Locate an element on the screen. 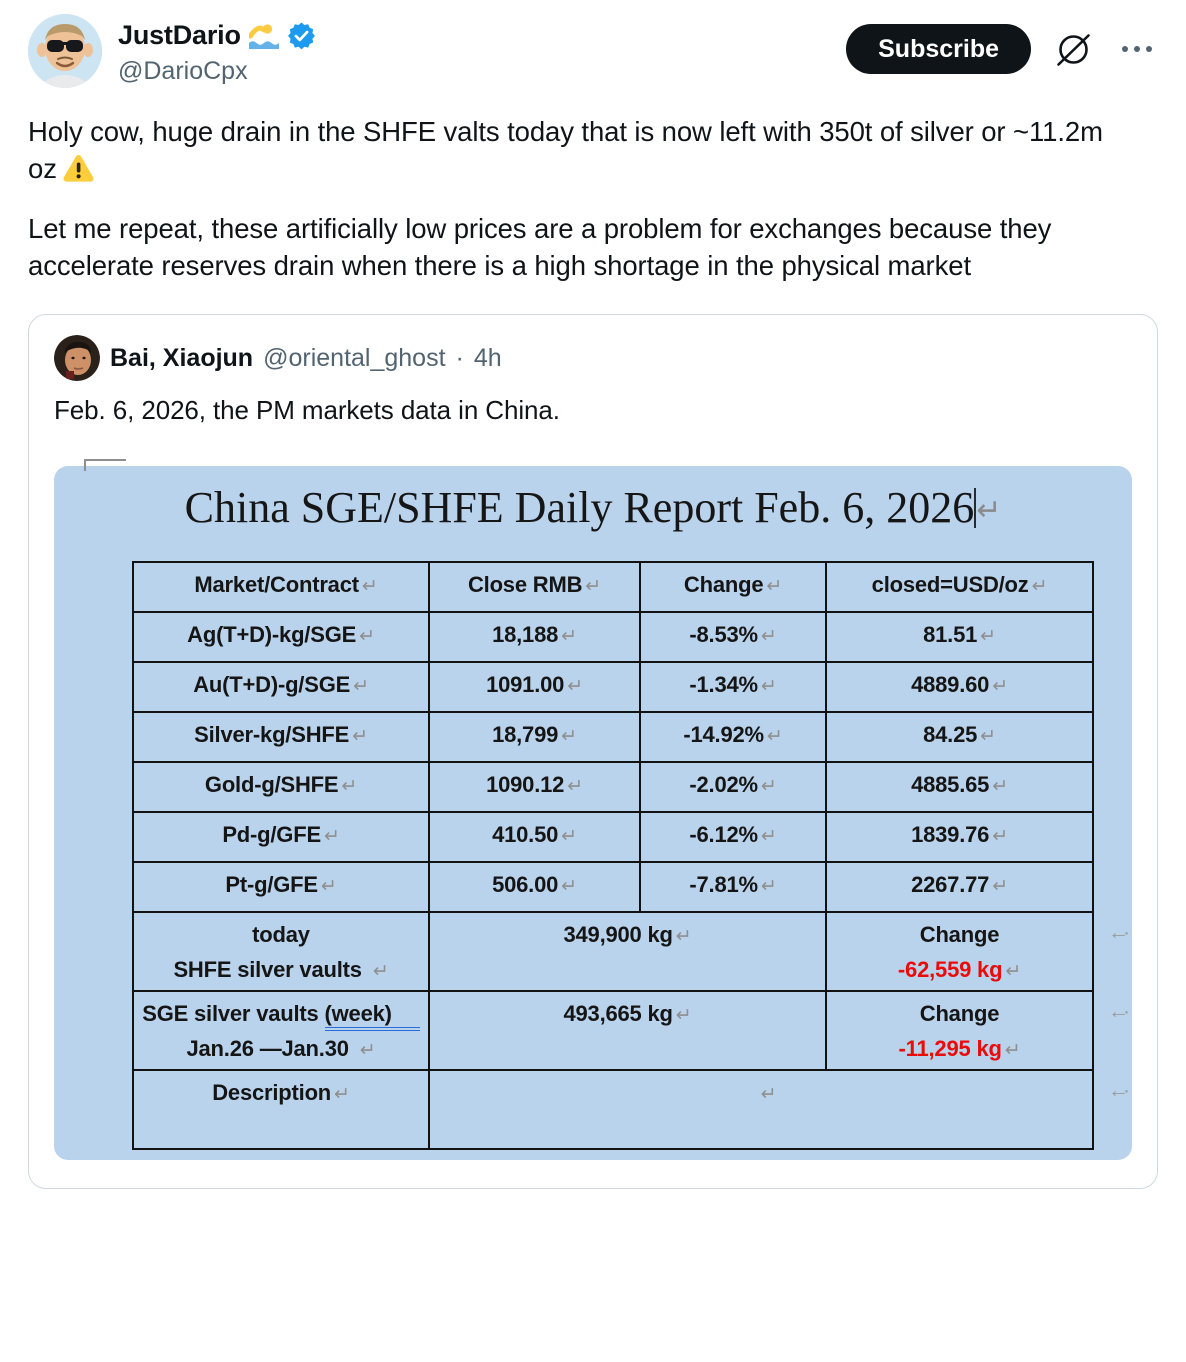  avatar is located at coordinates (65, 51).